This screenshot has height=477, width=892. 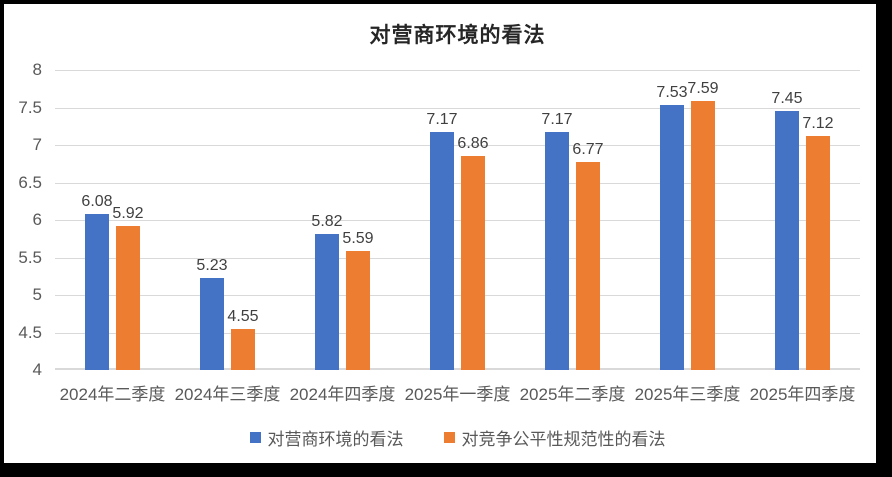 I want to click on x-axis-label: 2024年三季度, so click(x=227, y=394).